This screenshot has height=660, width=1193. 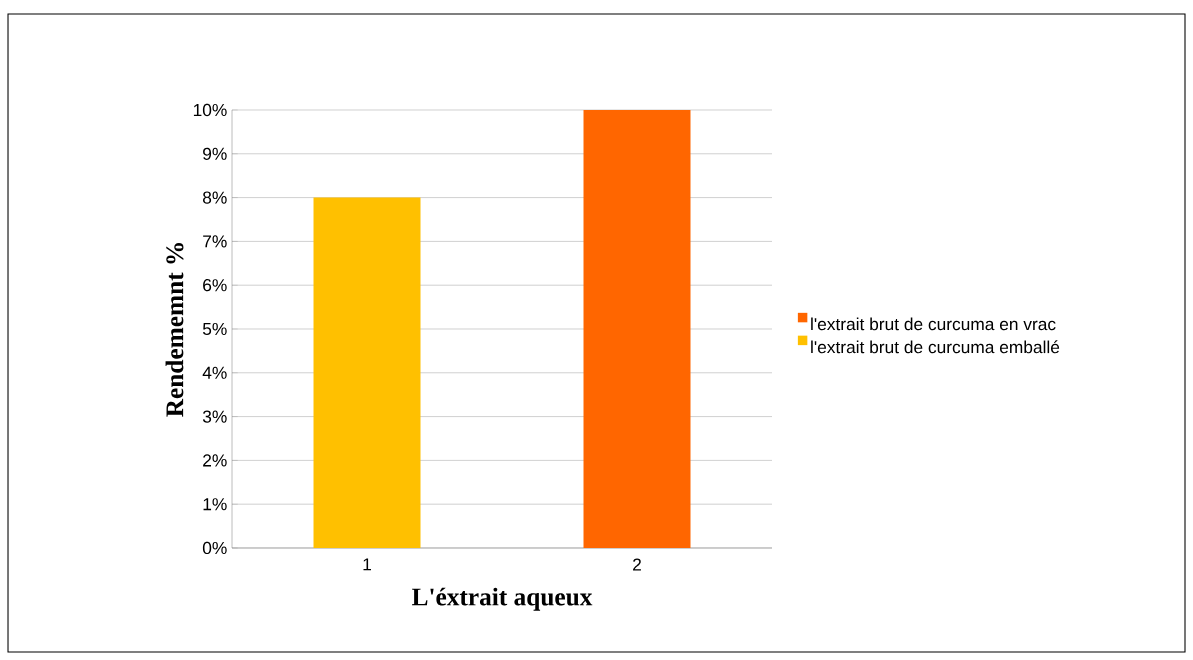 What do you see at coordinates (637, 564) in the screenshot?
I see `x-tick-label: 2` at bounding box center [637, 564].